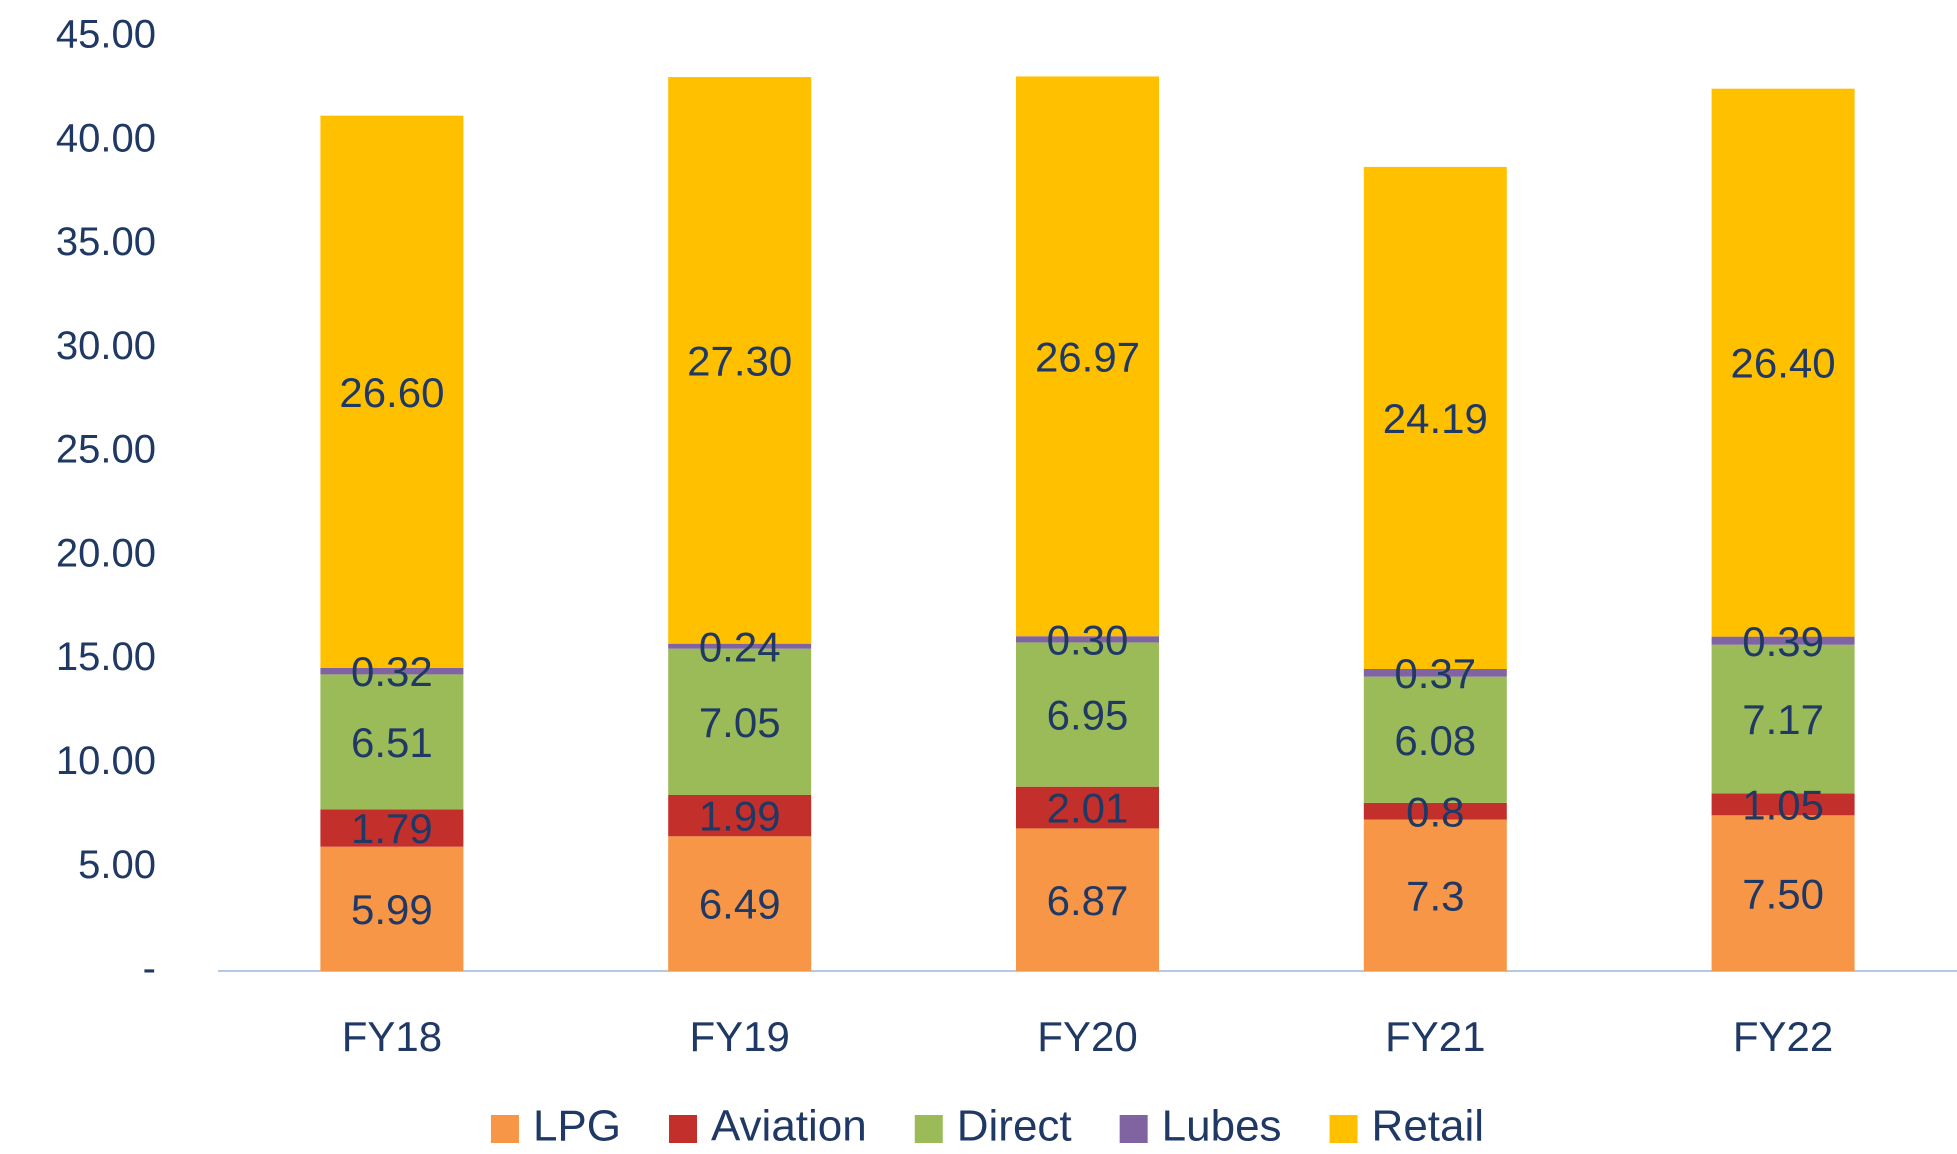  Describe the element at coordinates (1087, 1036) in the screenshot. I see `x-tick-label: FY20` at that location.